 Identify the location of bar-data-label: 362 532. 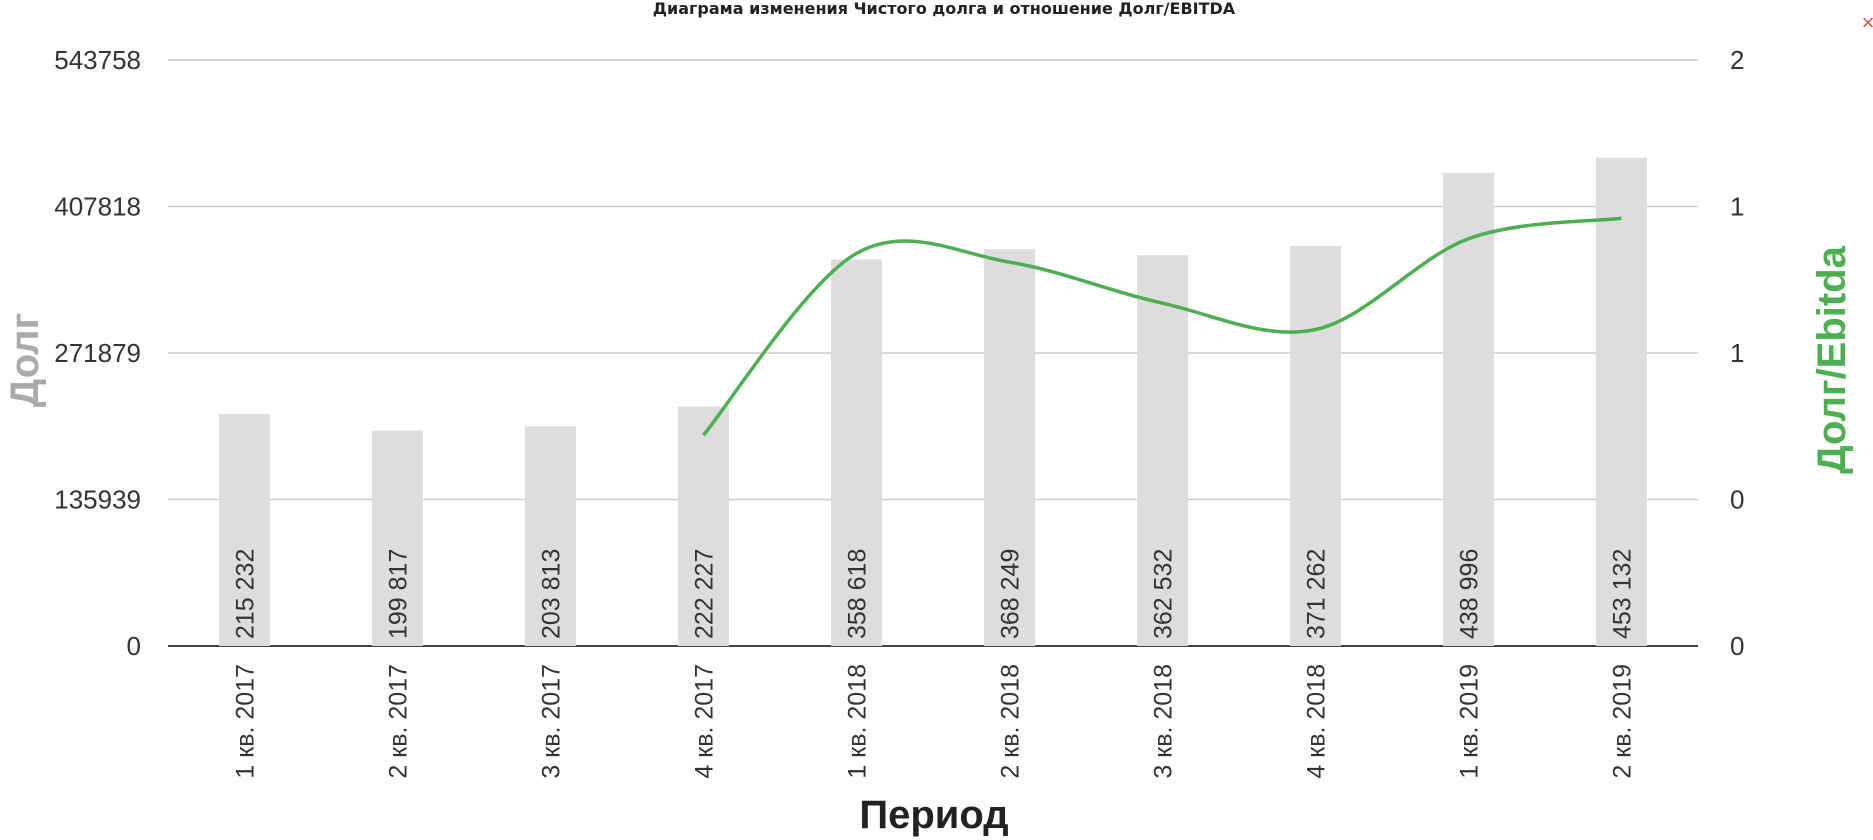
(1164, 594).